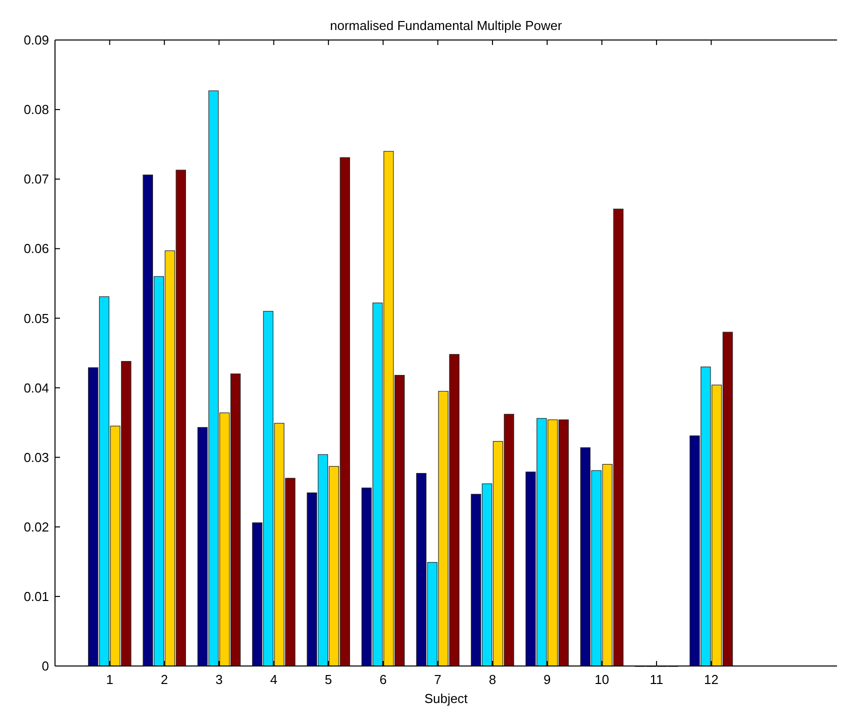 The width and height of the screenshot is (841, 716). Describe the element at coordinates (36, 179) in the screenshot. I see `y-tick-label: 0.07` at that location.